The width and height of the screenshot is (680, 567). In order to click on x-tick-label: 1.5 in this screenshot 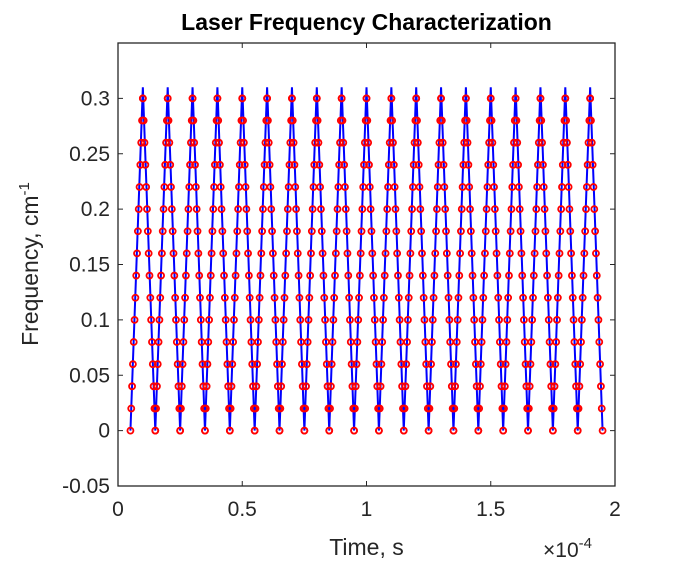, I will do `click(490, 509)`.